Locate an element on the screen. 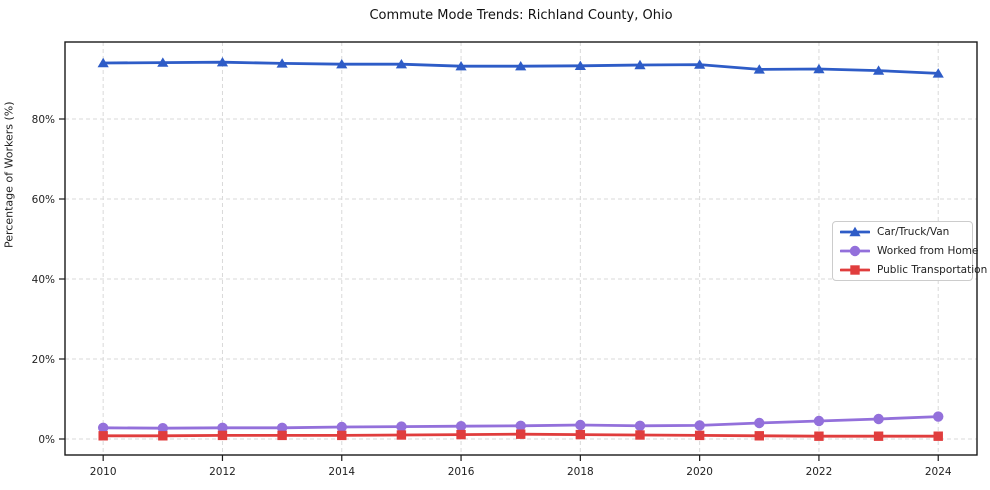 Image resolution: width=990 pixels, height=490 pixels. x-tick-label: 2024 is located at coordinates (938, 472).